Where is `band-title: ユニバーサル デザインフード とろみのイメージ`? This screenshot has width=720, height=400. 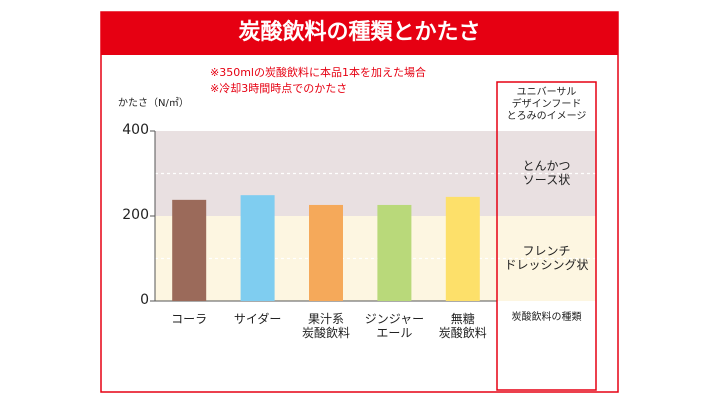 band-title: ユニバーサル デザインフード とろみのイメージ is located at coordinates (546, 104).